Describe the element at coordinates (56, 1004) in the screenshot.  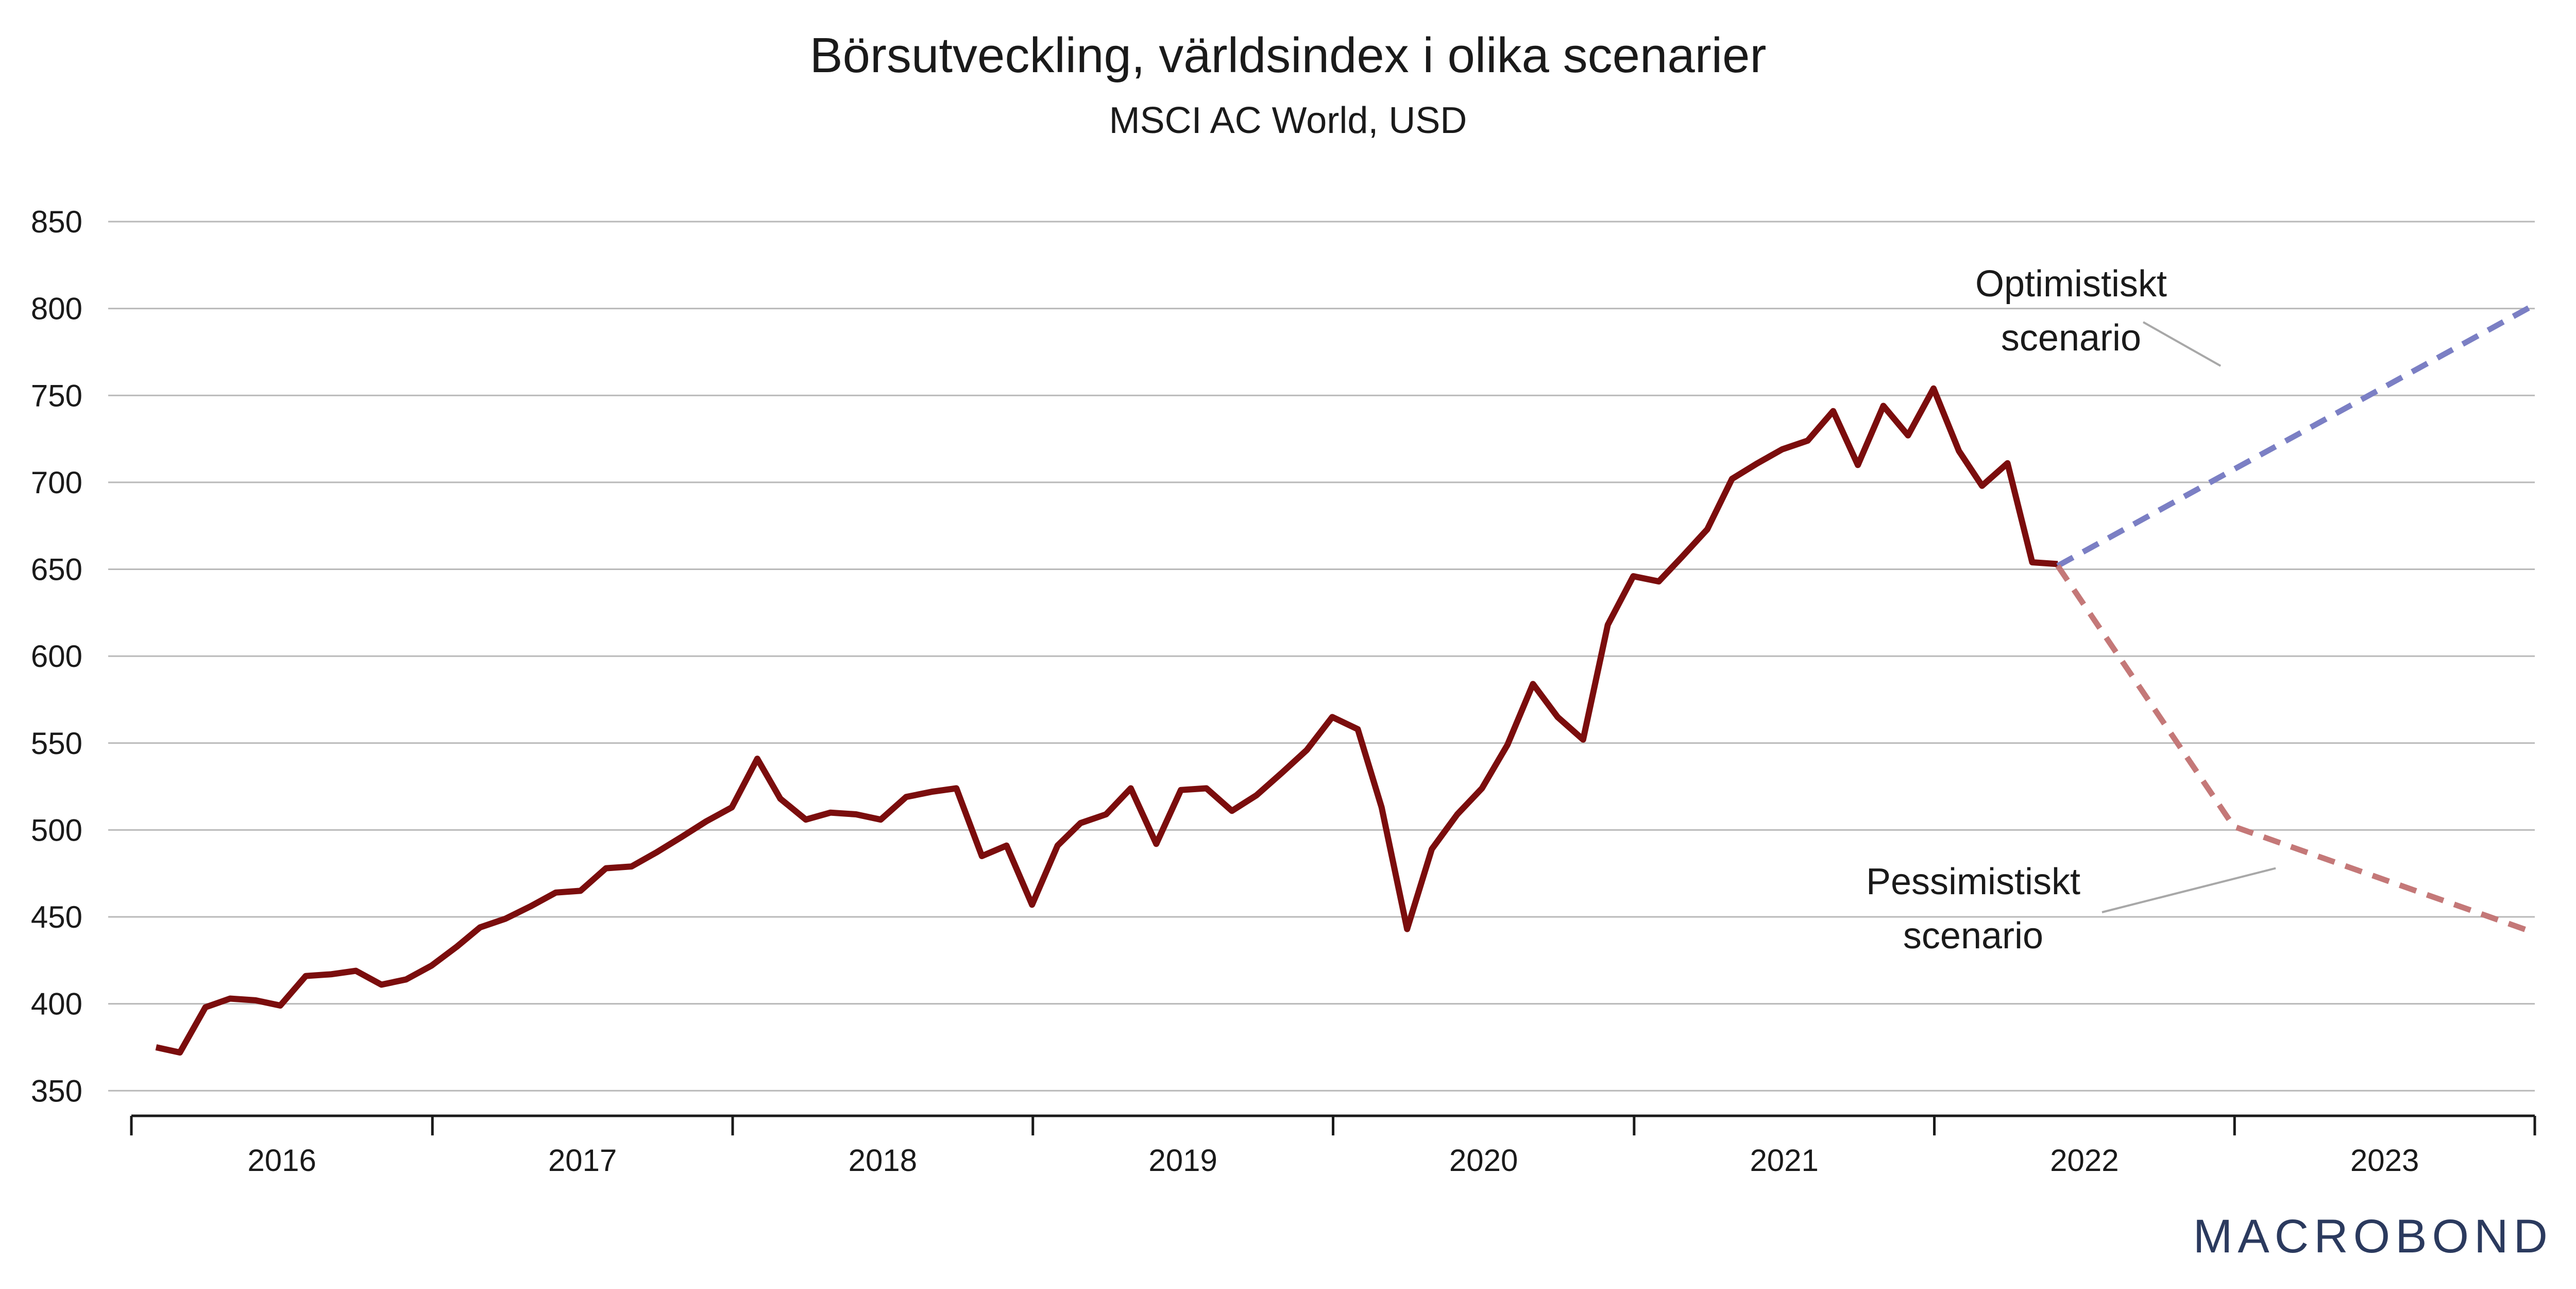
I see `y-tick-label: 400` at that location.